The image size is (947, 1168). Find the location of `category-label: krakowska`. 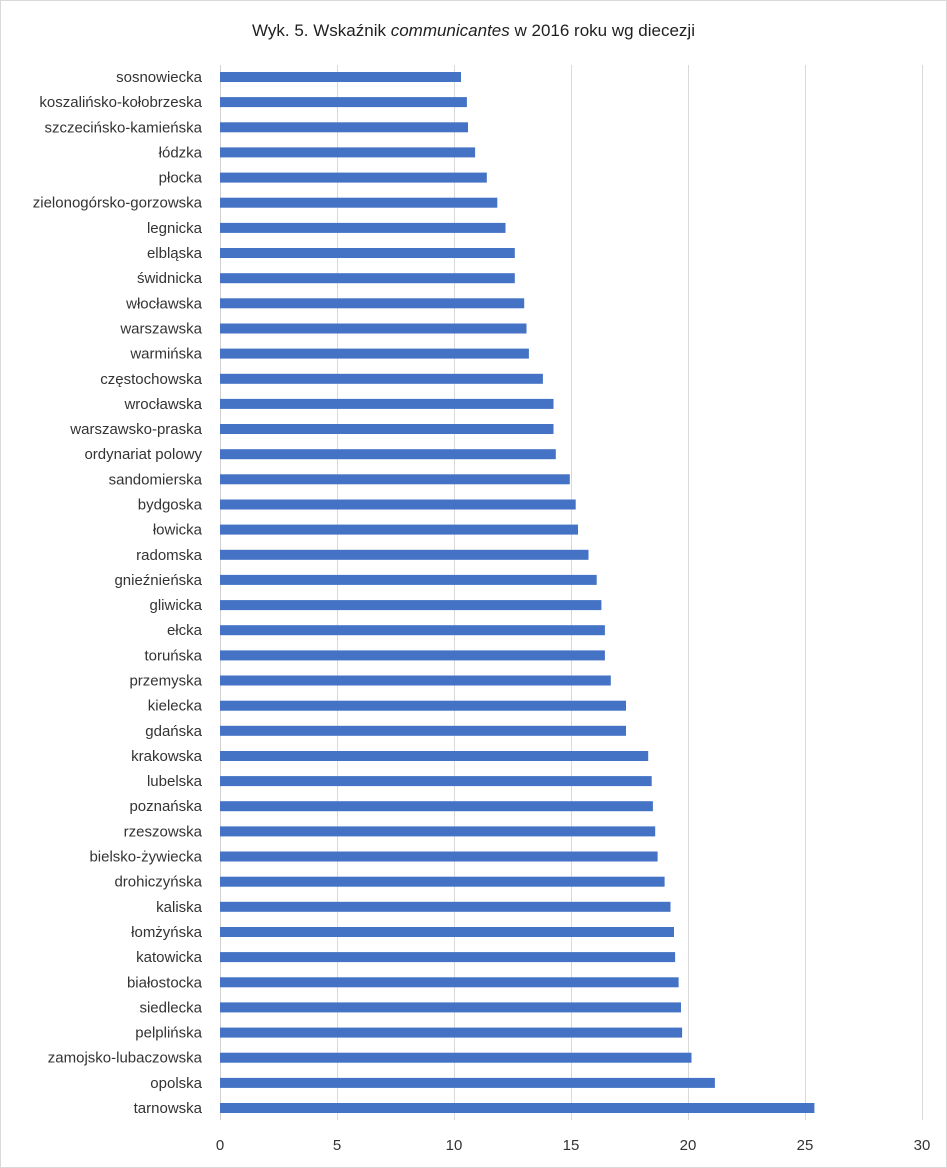

category-label: krakowska is located at coordinates (167, 756).